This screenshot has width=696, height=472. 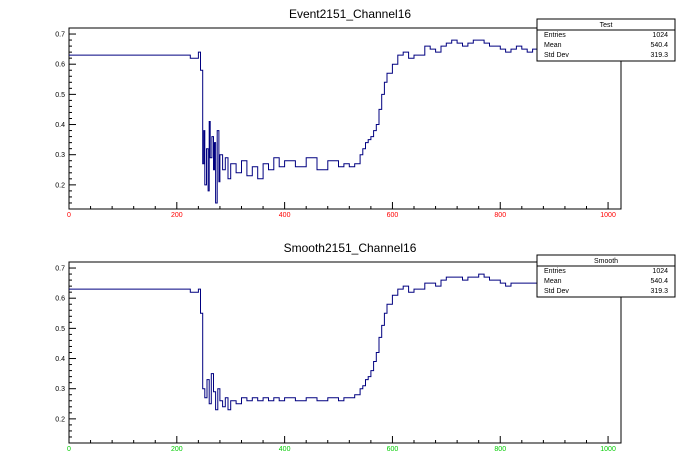 What do you see at coordinates (659, 55) in the screenshot?
I see `panel1-stats-value: 319.3` at bounding box center [659, 55].